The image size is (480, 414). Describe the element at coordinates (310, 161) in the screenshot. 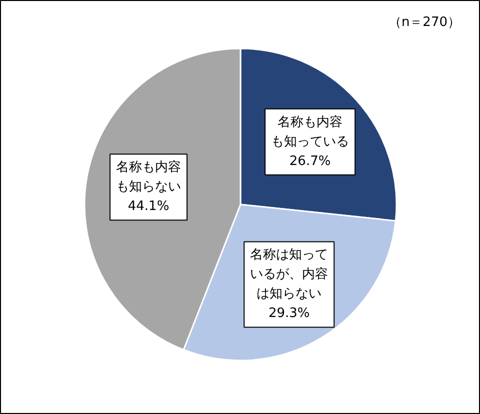

I see `data-label: 26.7%` at that location.